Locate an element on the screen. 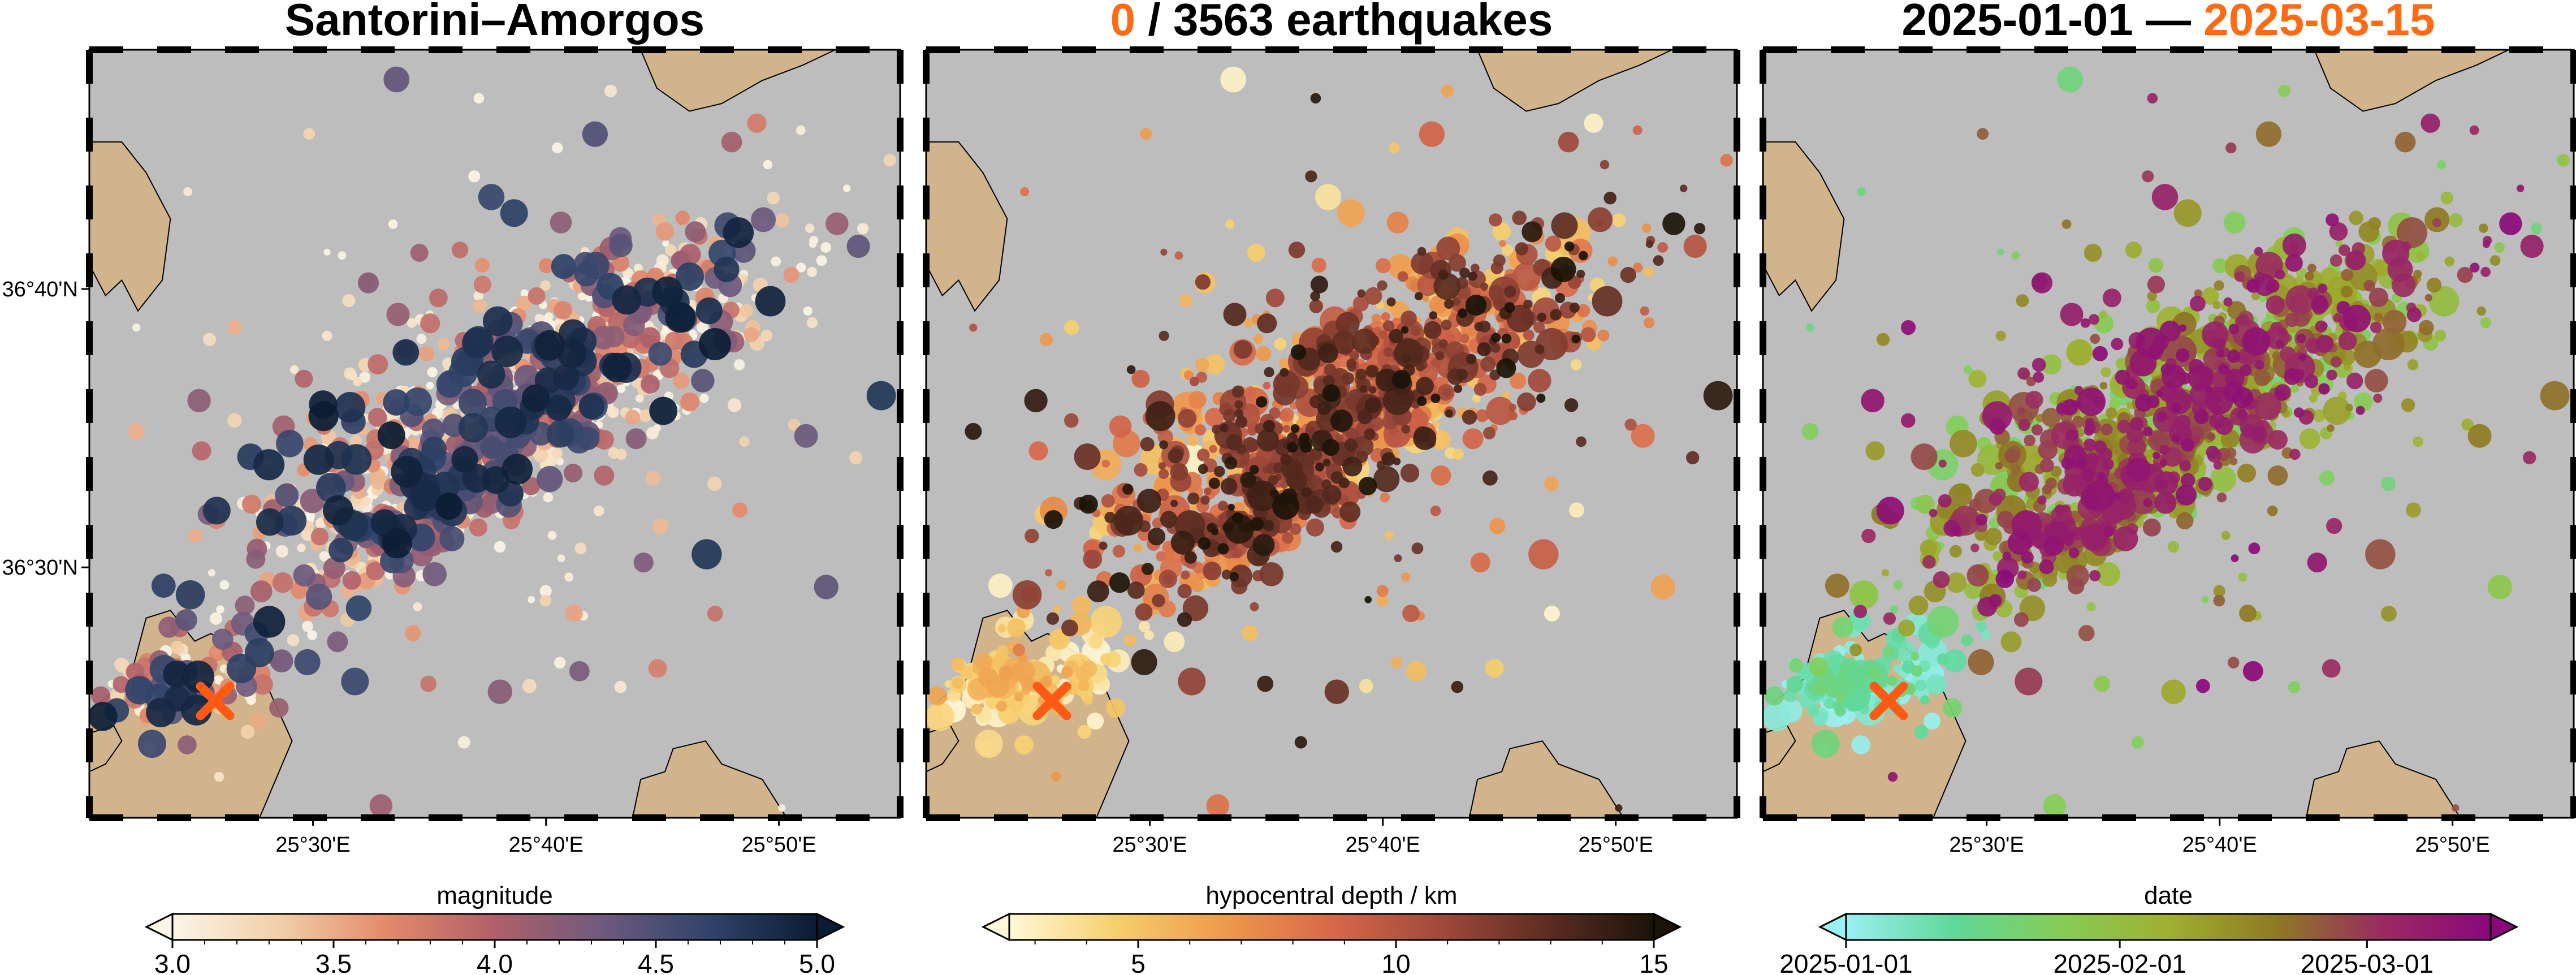 This screenshot has height=975, width=2576. colorbar-gradient is located at coordinates (494, 927).